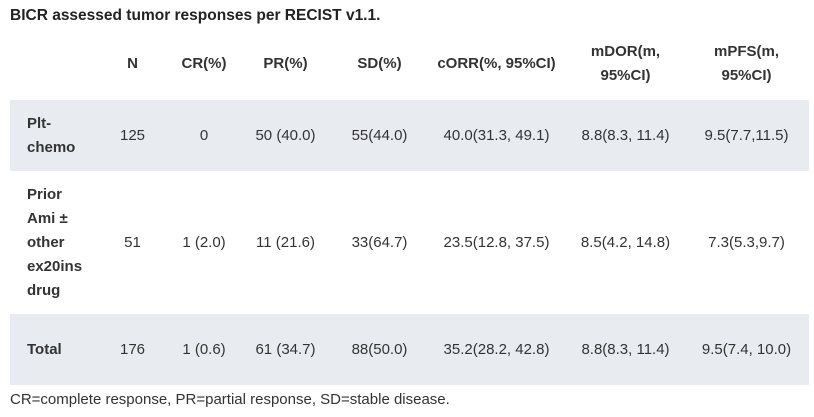  I want to click on header-cell-sd: SD(%), so click(379, 63).